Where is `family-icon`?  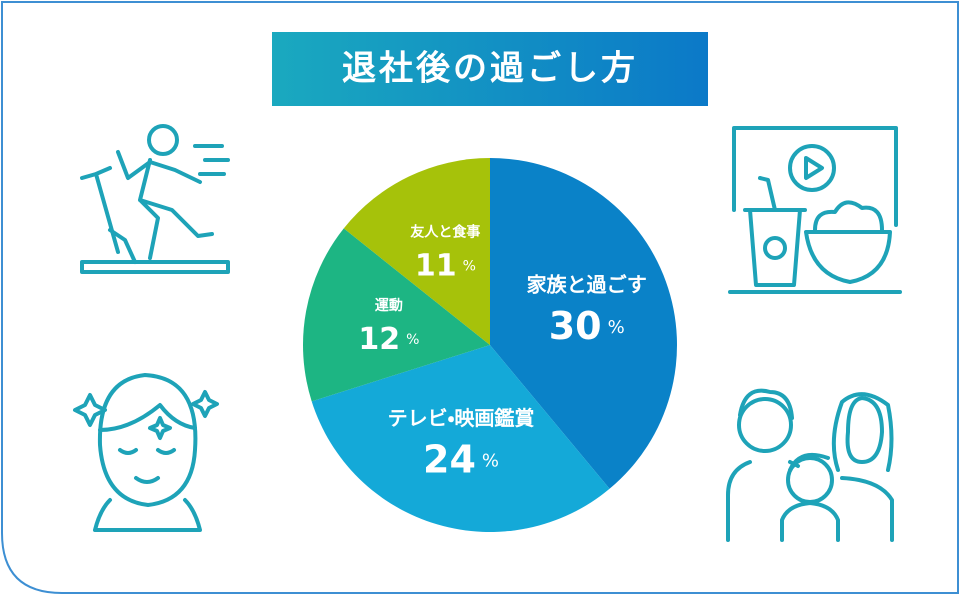 family-icon is located at coordinates (810, 465).